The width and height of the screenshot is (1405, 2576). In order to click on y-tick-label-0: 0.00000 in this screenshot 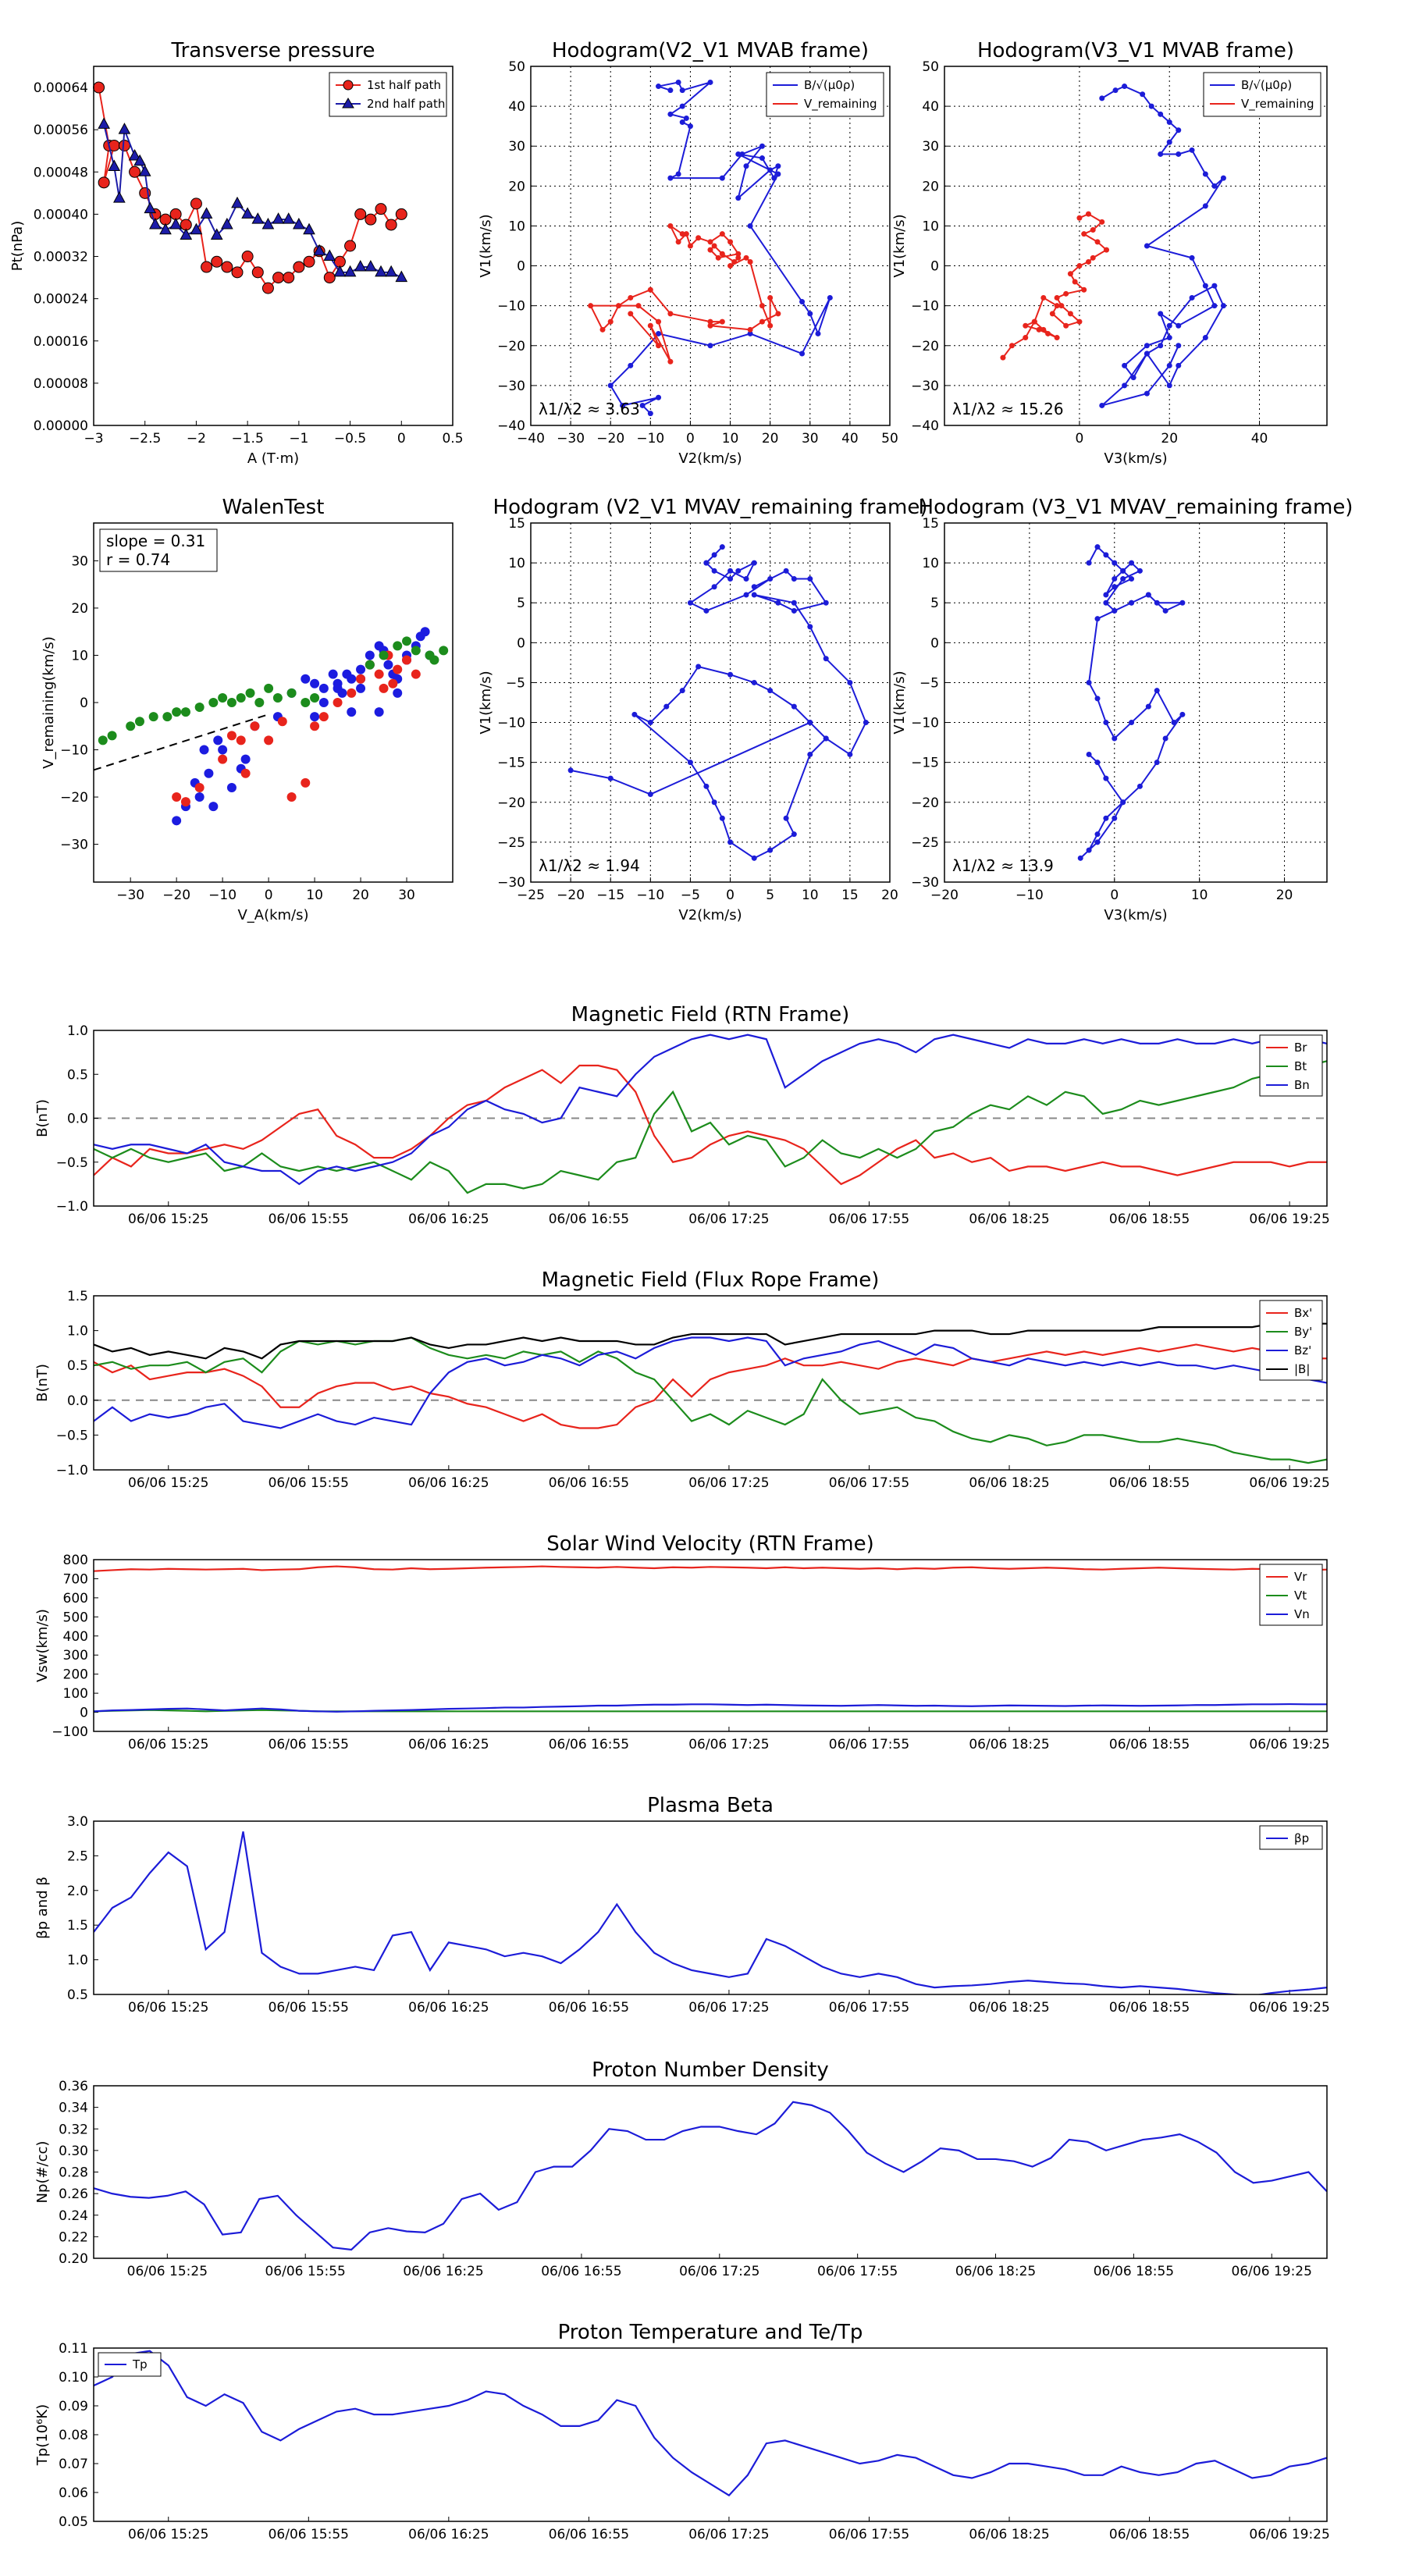, I will do `click(61, 426)`.